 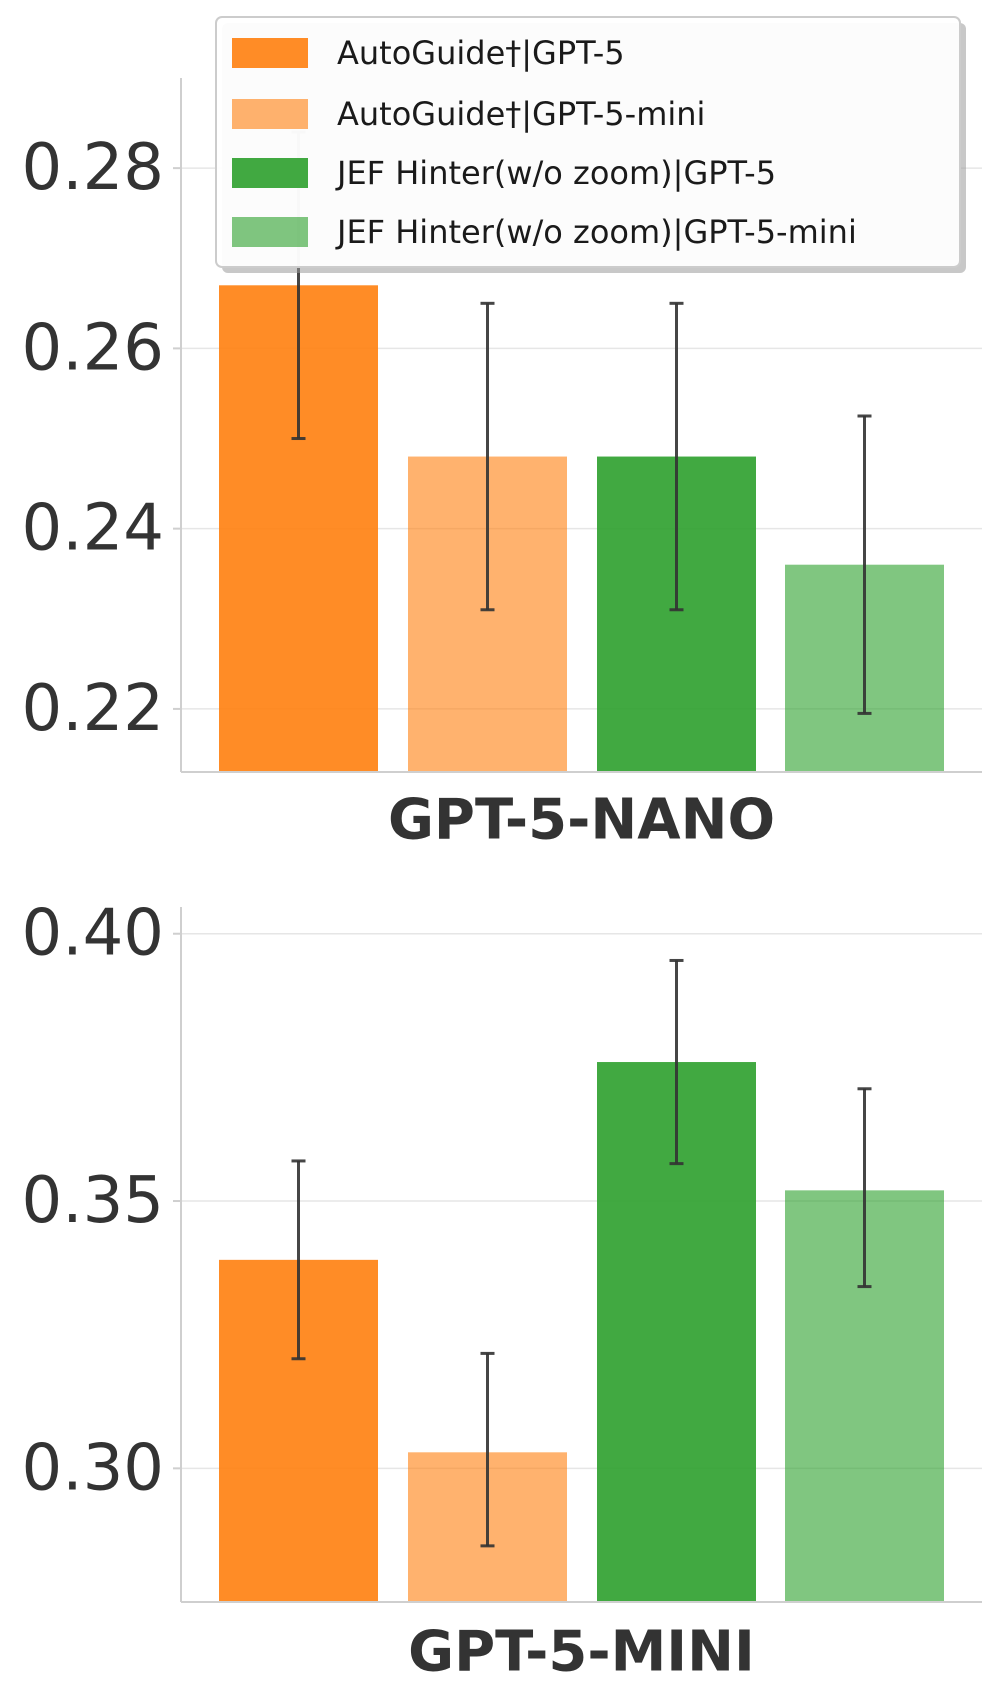 What do you see at coordinates (93, 348) in the screenshot?
I see `y-tick-label: 0.26` at bounding box center [93, 348].